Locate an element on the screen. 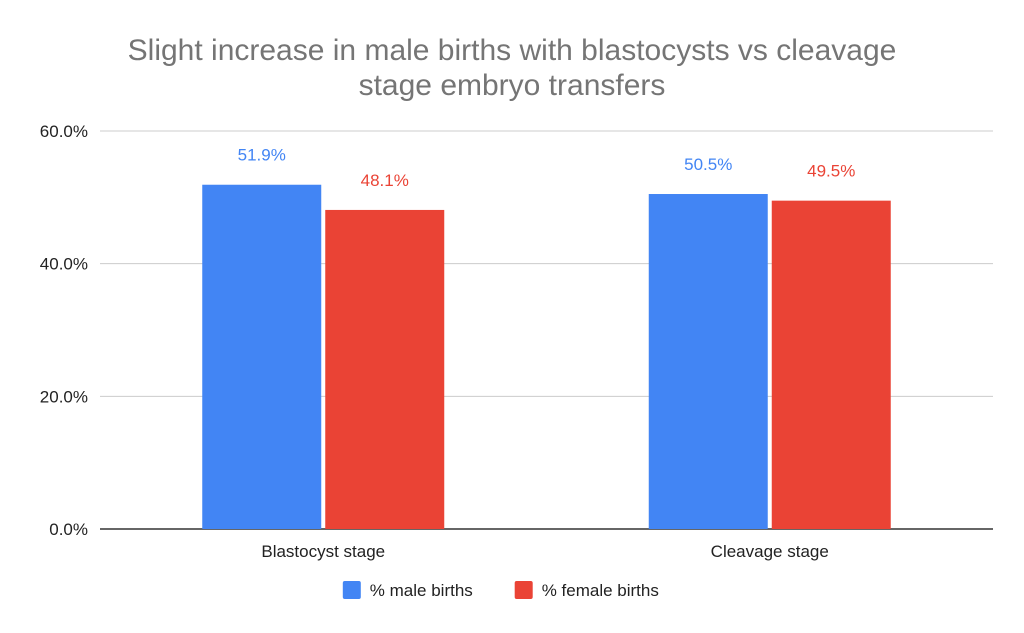 The height and width of the screenshot is (633, 1024). x-axis-categories: Blastocyst stage Cleavage stage is located at coordinates (544, 551).